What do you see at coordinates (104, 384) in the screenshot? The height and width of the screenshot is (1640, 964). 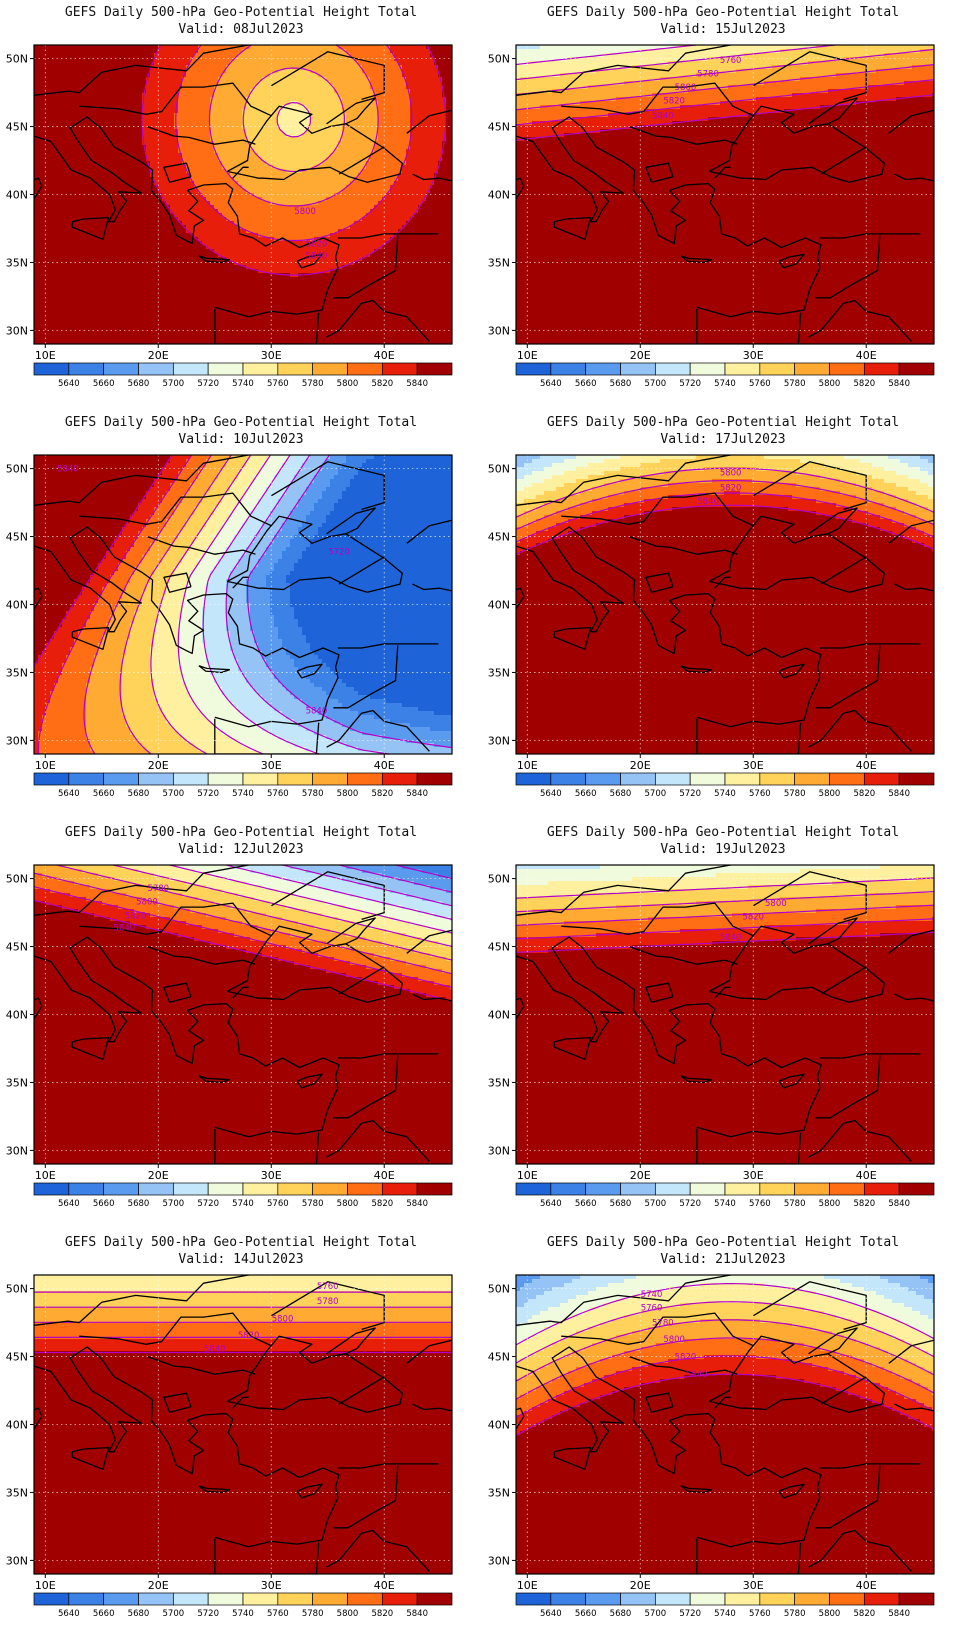 I see `colorbar-level-label: 5660` at bounding box center [104, 384].